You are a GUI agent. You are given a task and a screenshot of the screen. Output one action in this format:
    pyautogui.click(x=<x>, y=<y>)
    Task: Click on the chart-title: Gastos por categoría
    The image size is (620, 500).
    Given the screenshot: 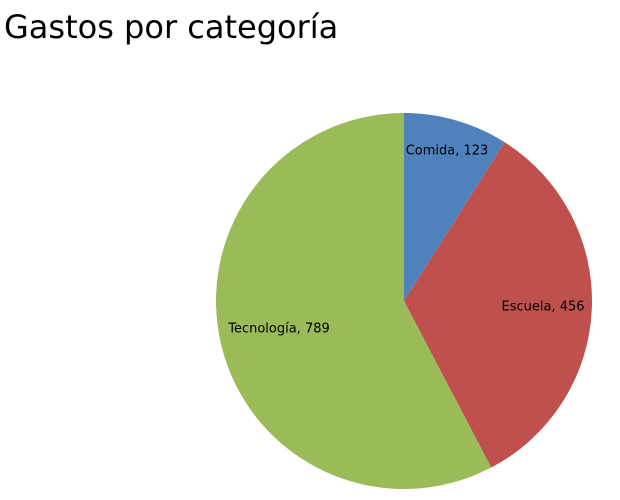 What is the action you would take?
    pyautogui.click(x=171, y=27)
    